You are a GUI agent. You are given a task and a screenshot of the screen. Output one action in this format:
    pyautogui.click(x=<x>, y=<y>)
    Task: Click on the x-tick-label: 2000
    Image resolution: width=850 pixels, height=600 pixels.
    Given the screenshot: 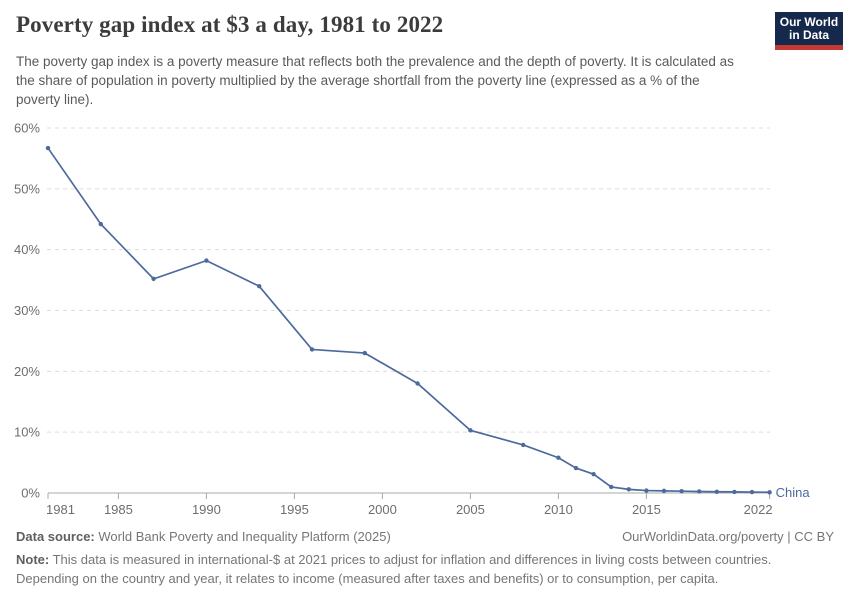 What is the action you would take?
    pyautogui.click(x=382, y=509)
    